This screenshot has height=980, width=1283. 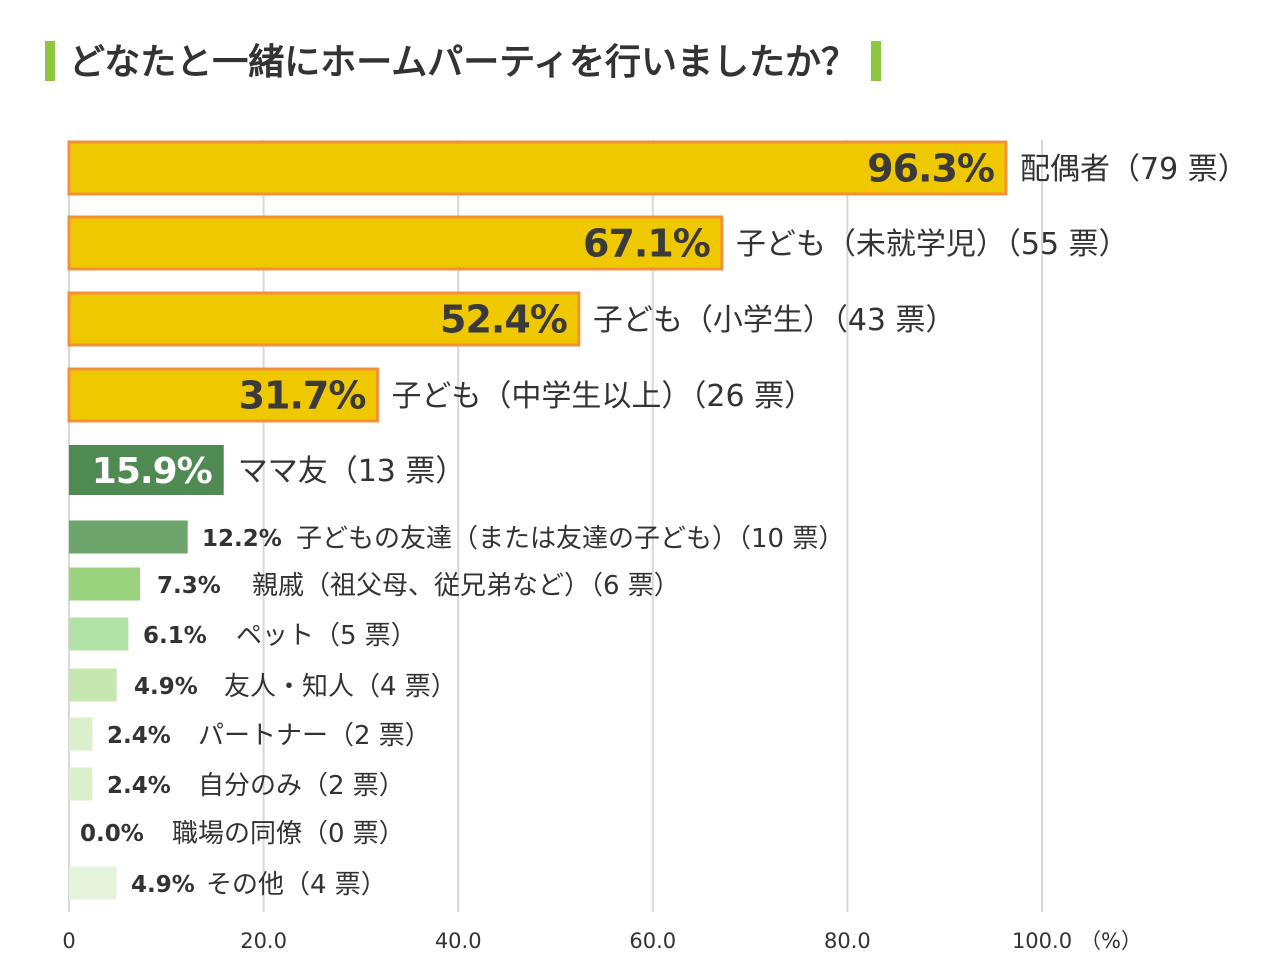 I want to click on bar-category-label: 職場の同僚（0 票）, so click(x=288, y=834).